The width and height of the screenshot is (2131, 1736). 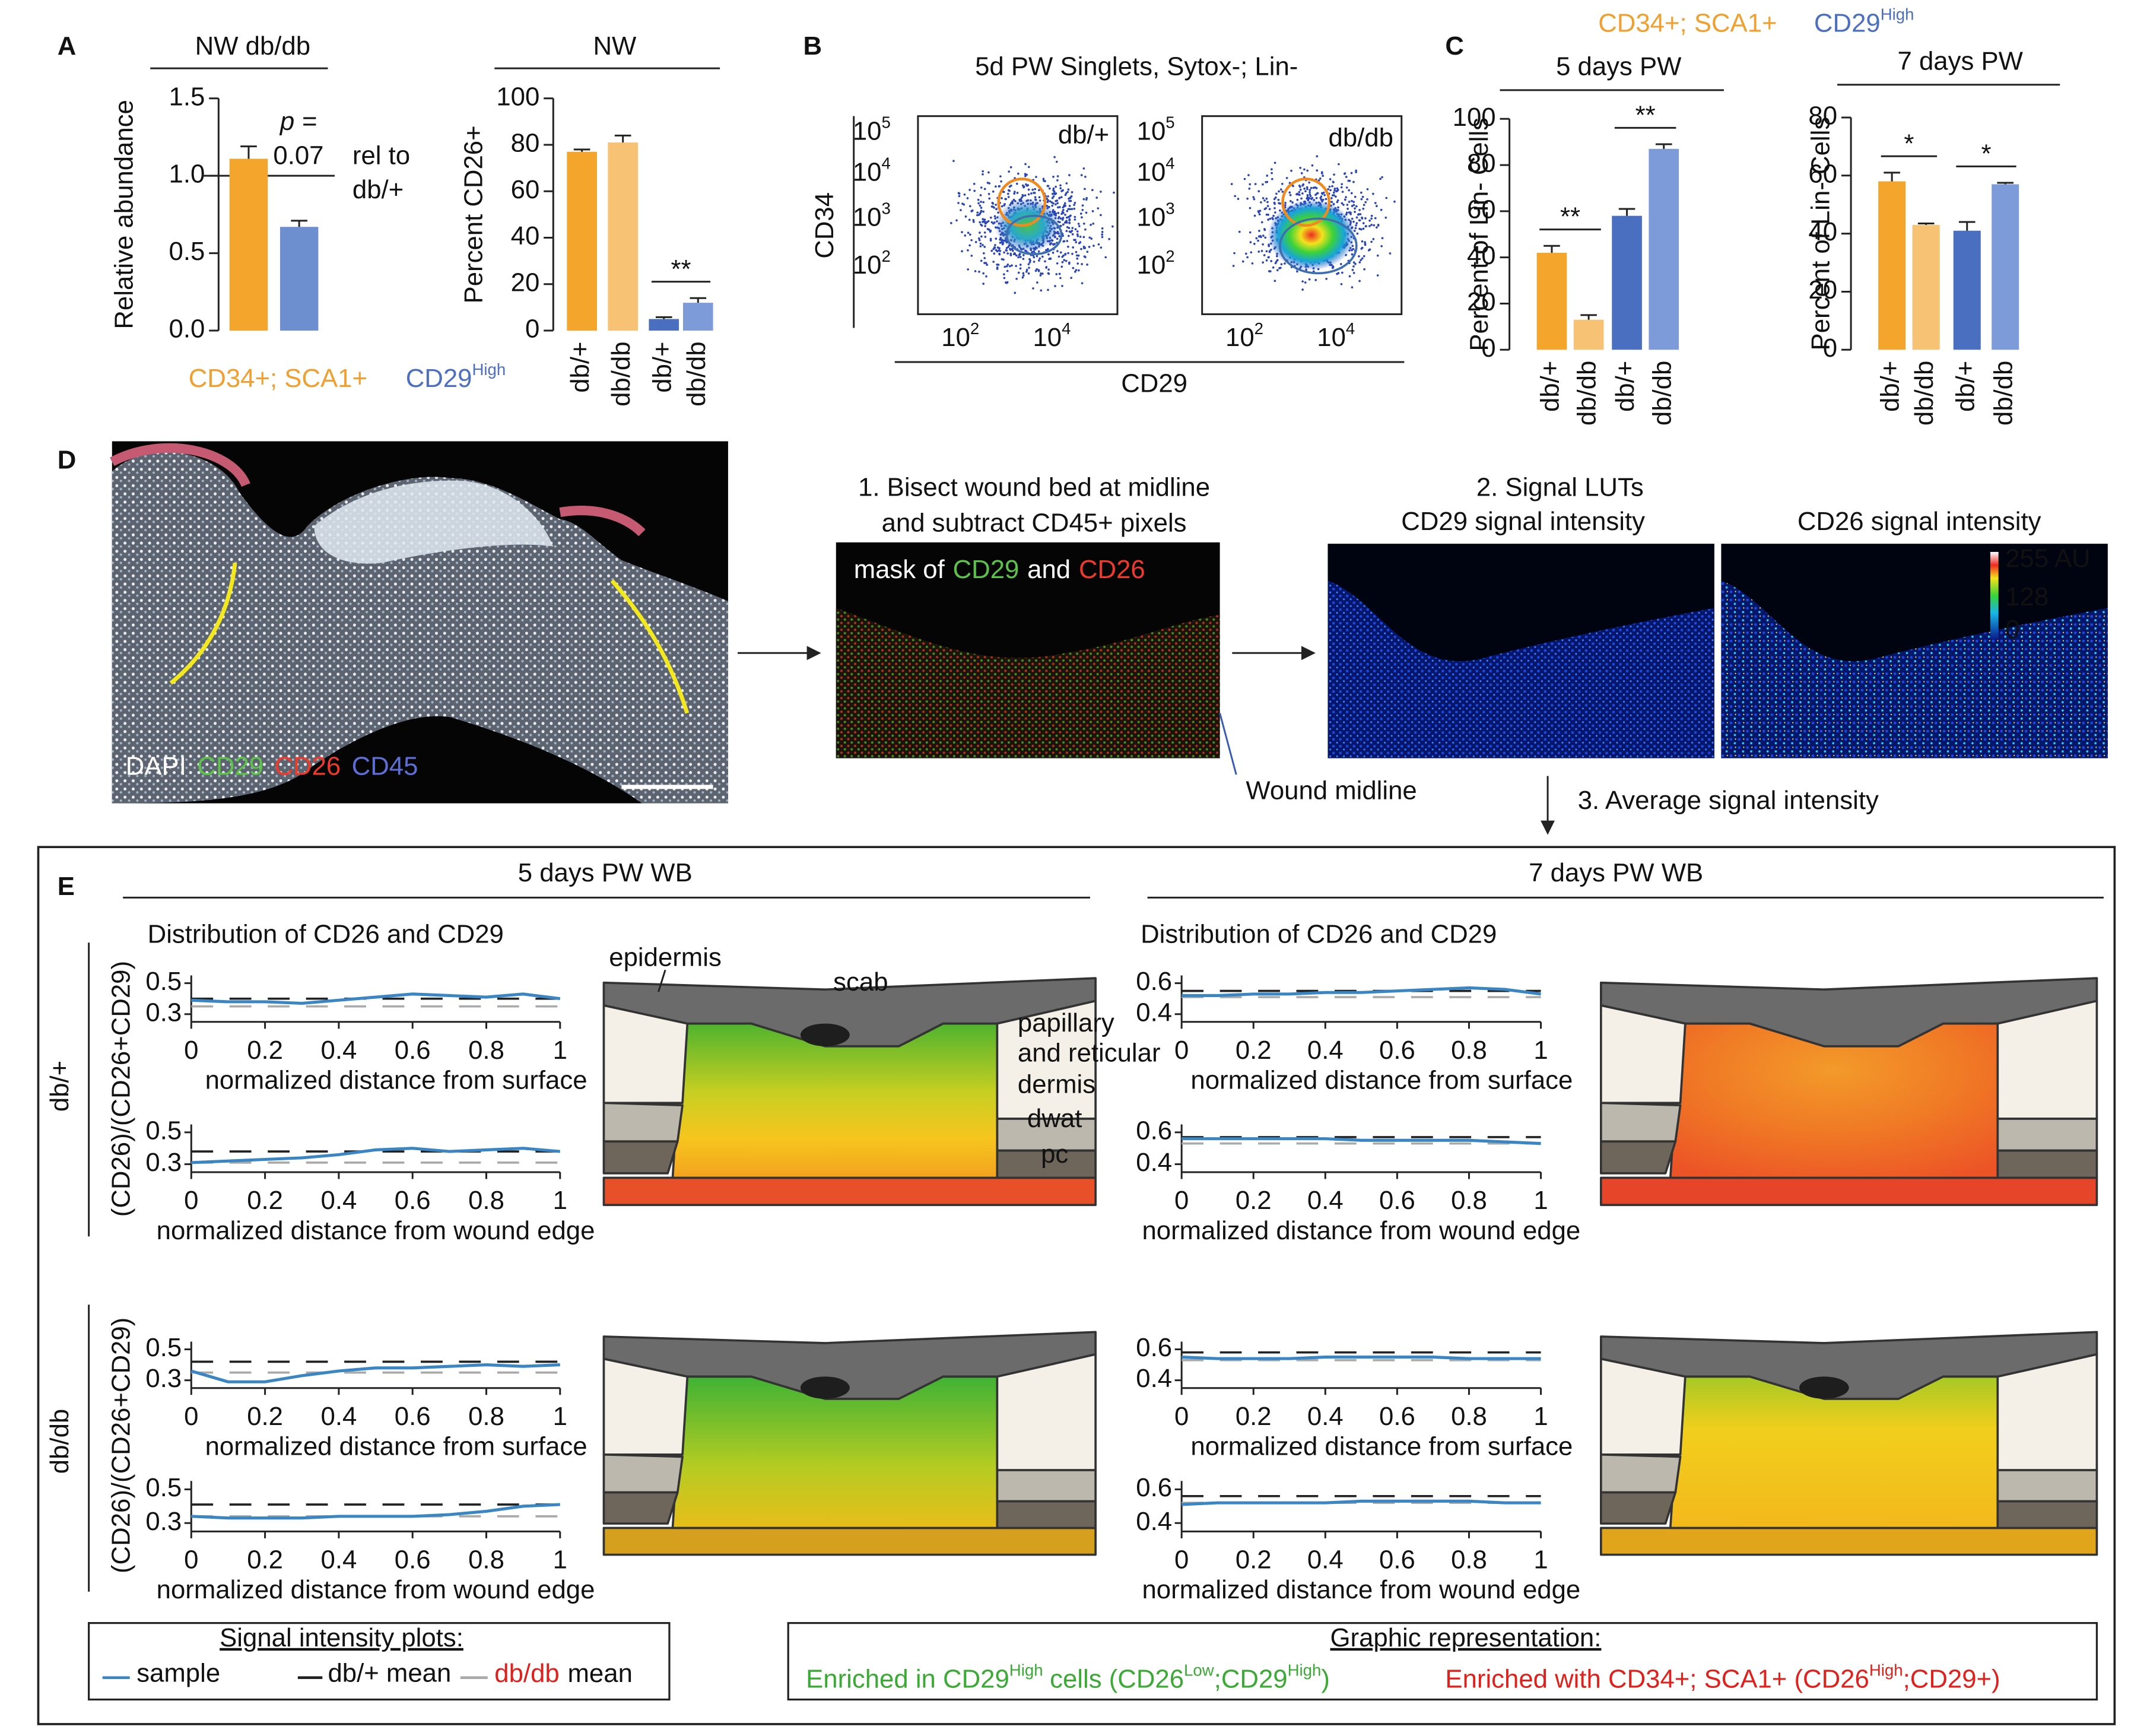 I want to click on legend-entry: db/db mean, so click(x=564, y=1673).